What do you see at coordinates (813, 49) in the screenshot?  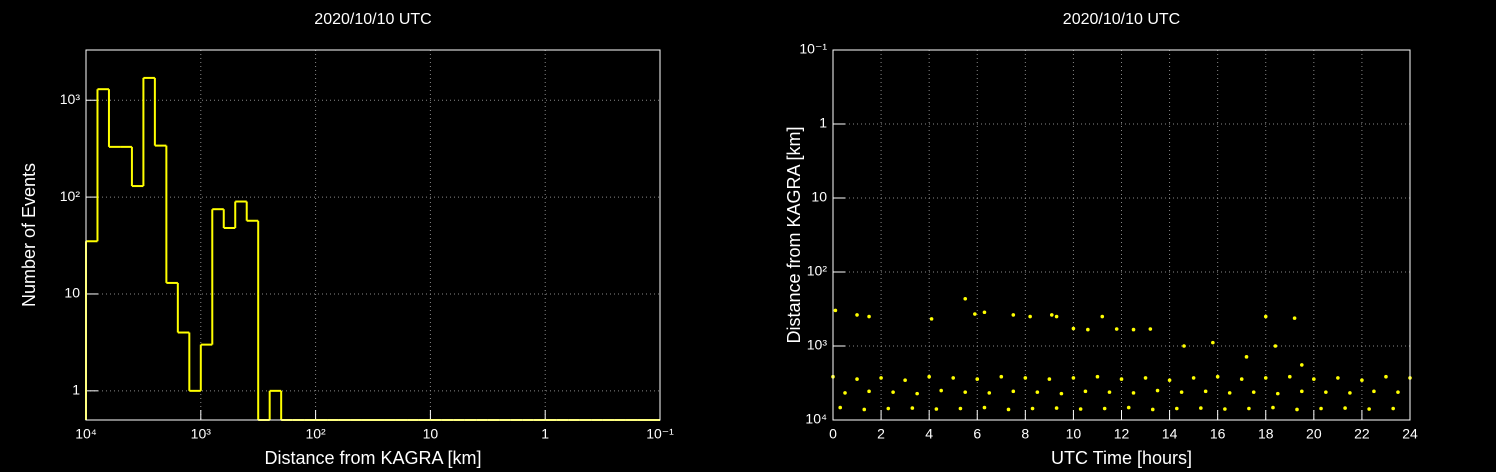 I see `y-tick-label: 10⁻¹` at bounding box center [813, 49].